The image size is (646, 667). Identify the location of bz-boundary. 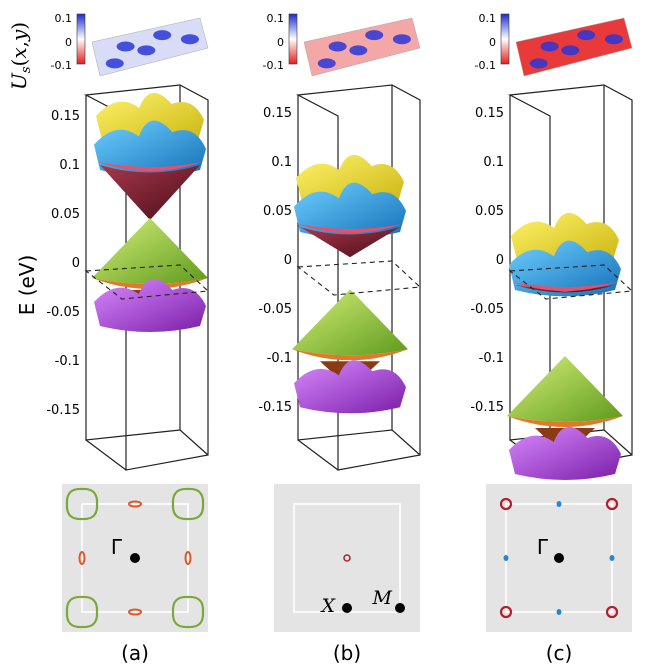
(135, 558).